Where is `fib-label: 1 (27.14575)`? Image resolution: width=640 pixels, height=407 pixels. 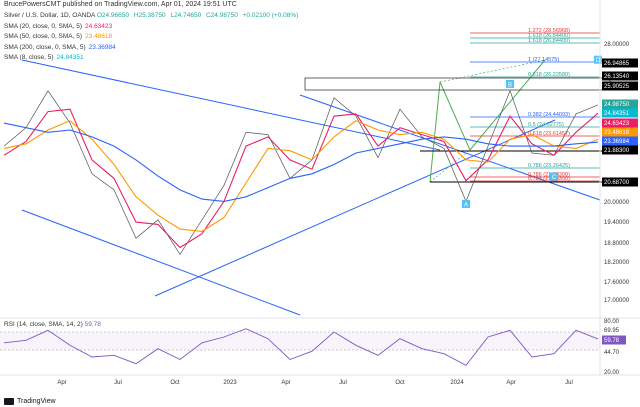 fib-label: 1 (27.14575) is located at coordinates (543, 60).